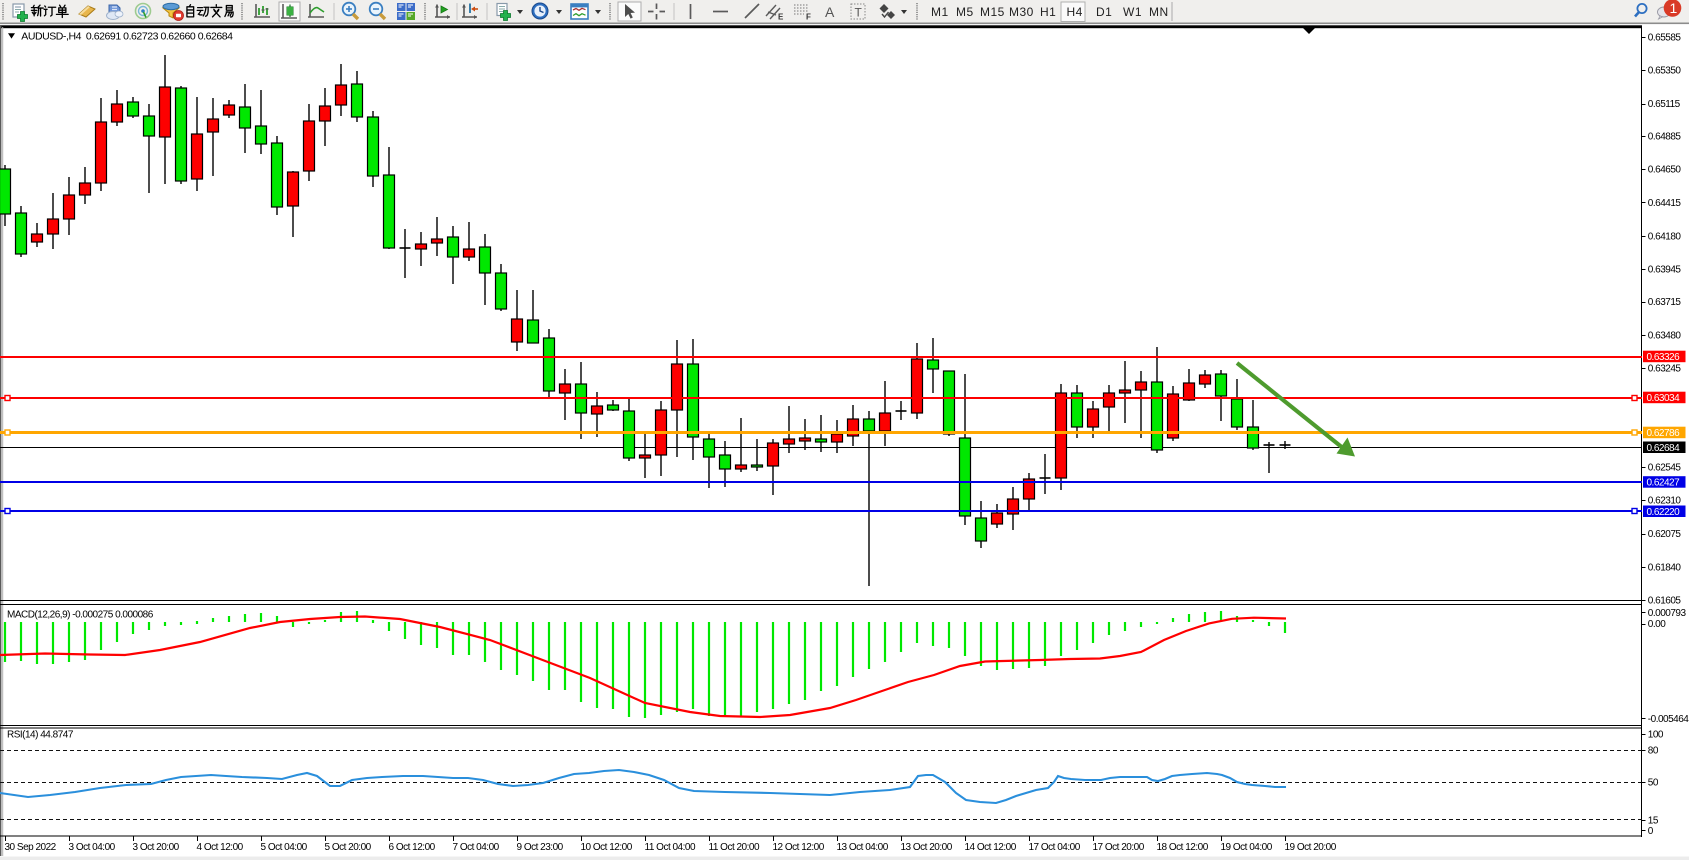 The image size is (1689, 860). Describe the element at coordinates (1247, 847) in the screenshot. I see `svg-text: 19 Oct 04:00` at that location.